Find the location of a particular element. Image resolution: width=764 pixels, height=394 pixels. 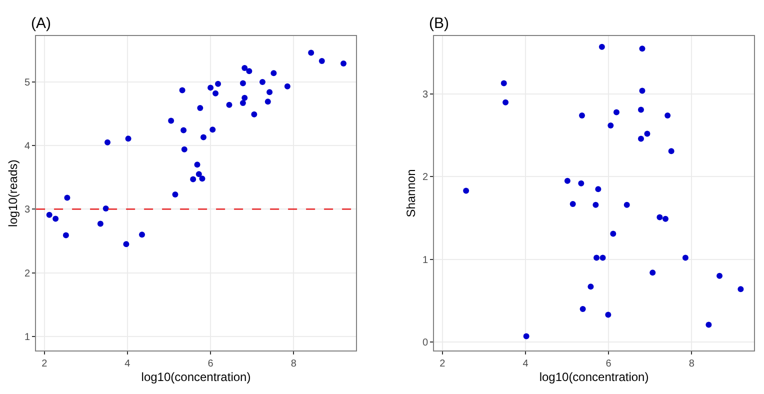

chart-title: (B) is located at coordinates (439, 23).